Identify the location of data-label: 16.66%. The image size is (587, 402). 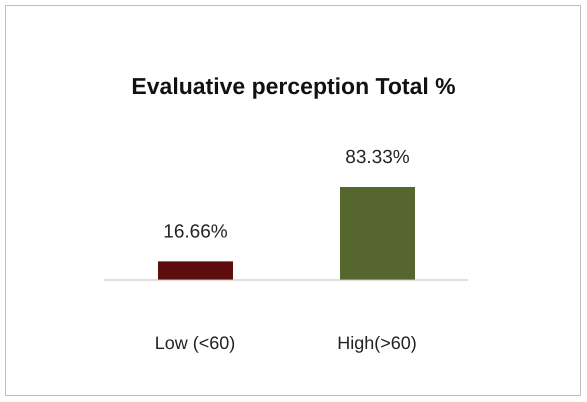
(195, 231).